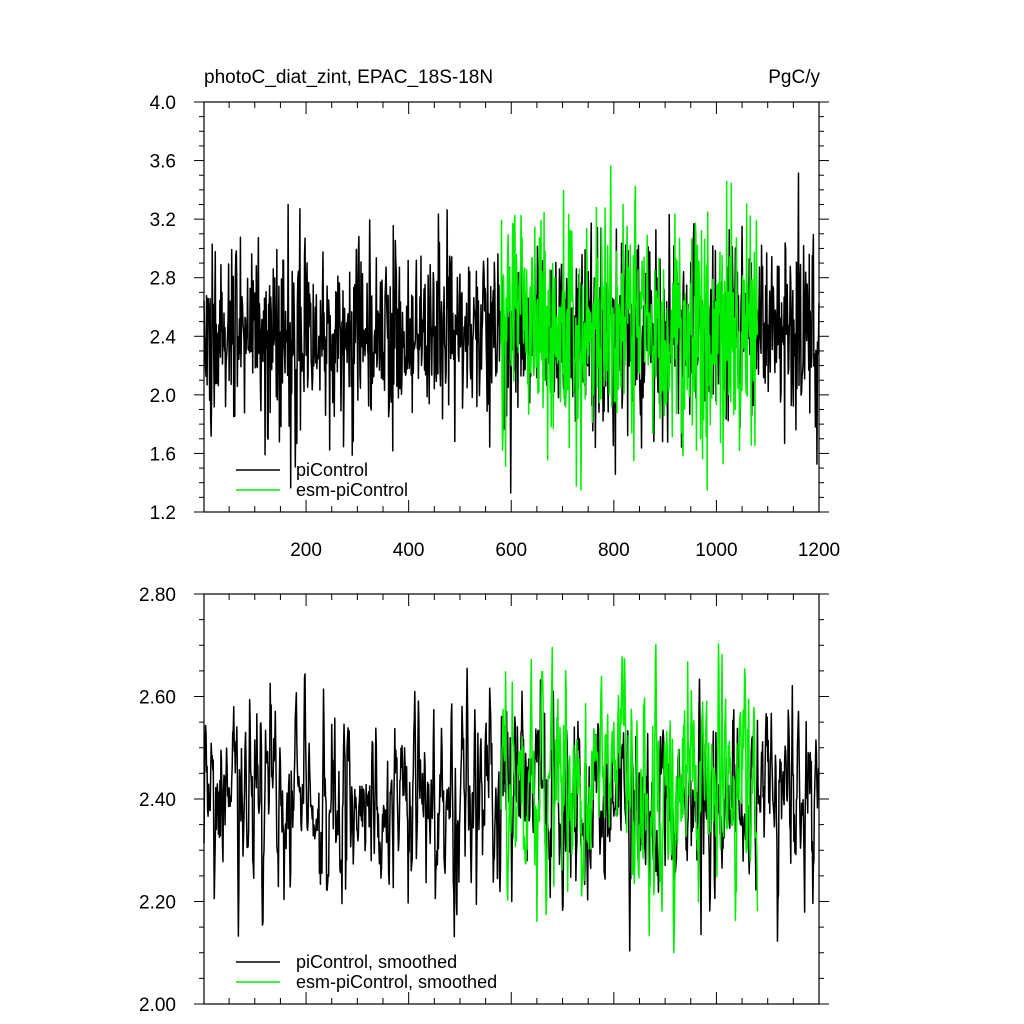 The width and height of the screenshot is (1024, 1024). I want to click on bottom-y-tick-label: 2.20, so click(157, 903).